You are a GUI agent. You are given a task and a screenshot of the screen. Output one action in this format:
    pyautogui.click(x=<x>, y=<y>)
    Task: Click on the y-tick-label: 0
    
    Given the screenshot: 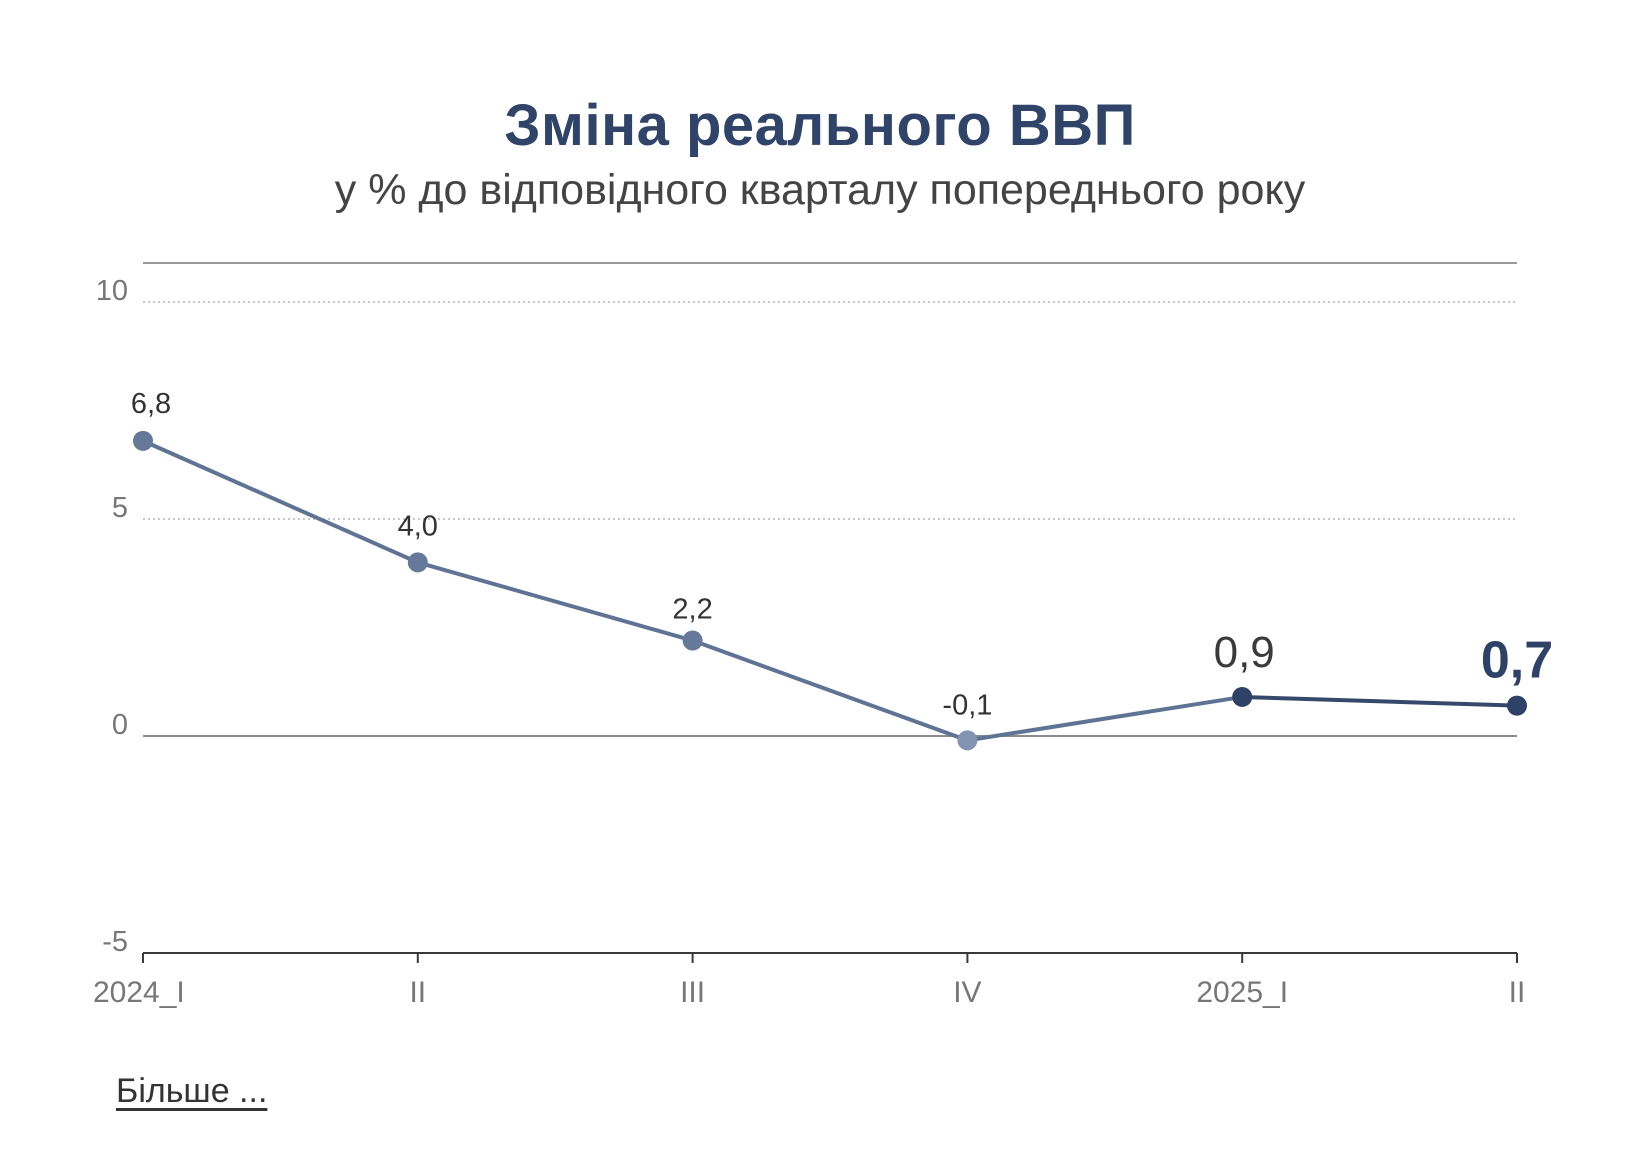 What is the action you would take?
    pyautogui.click(x=120, y=725)
    